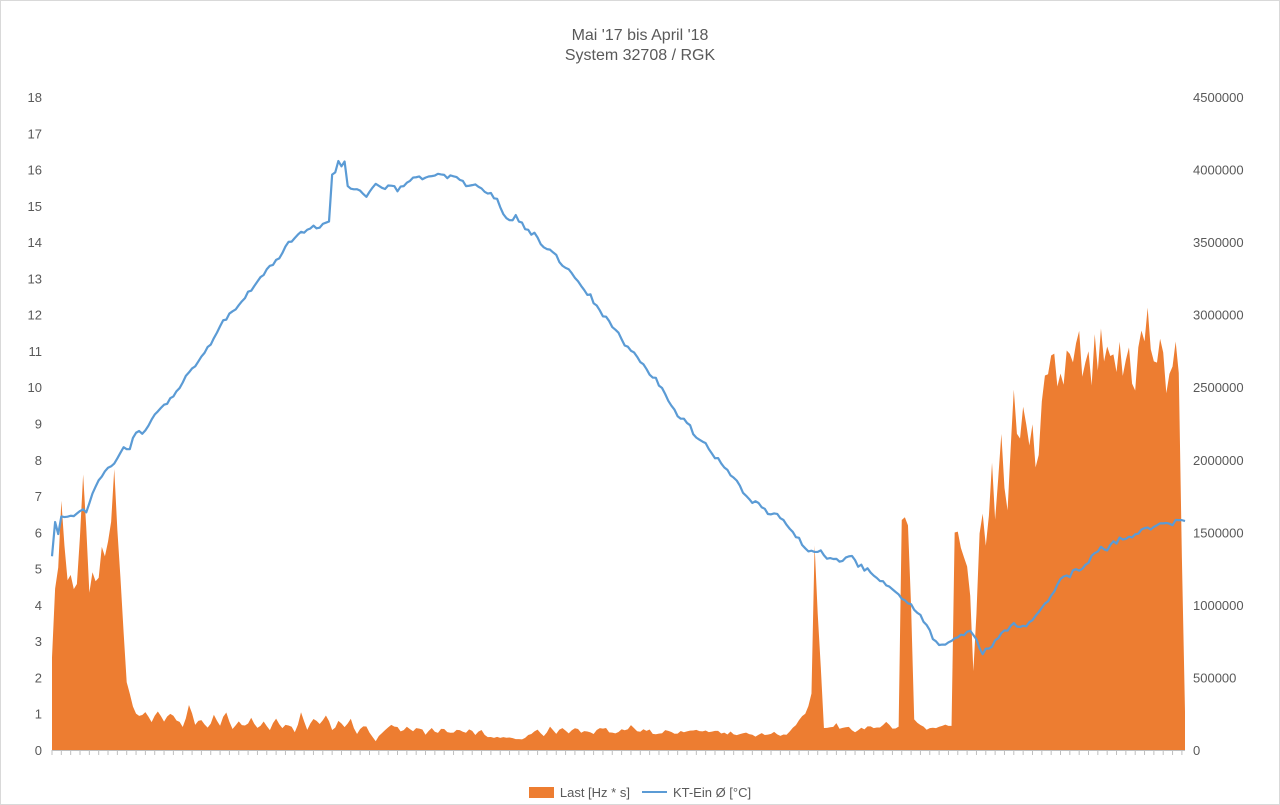 Image resolution: width=1280 pixels, height=805 pixels. Describe the element at coordinates (640, 35) in the screenshot. I see `chart-title-line1: Mai '17 bis April '18` at that location.